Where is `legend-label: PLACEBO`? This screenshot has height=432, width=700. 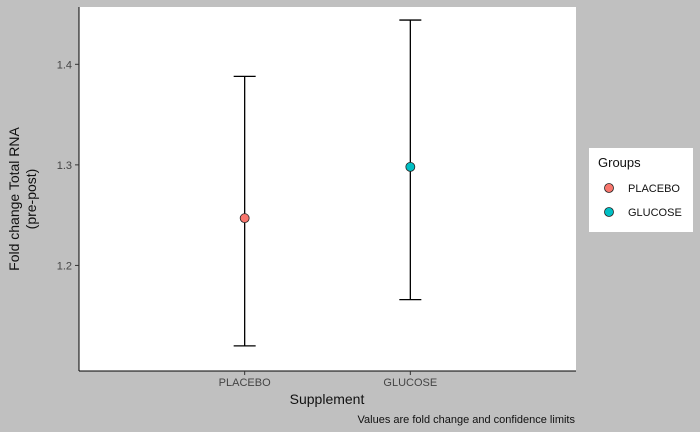 legend-label: PLACEBO is located at coordinates (654, 189).